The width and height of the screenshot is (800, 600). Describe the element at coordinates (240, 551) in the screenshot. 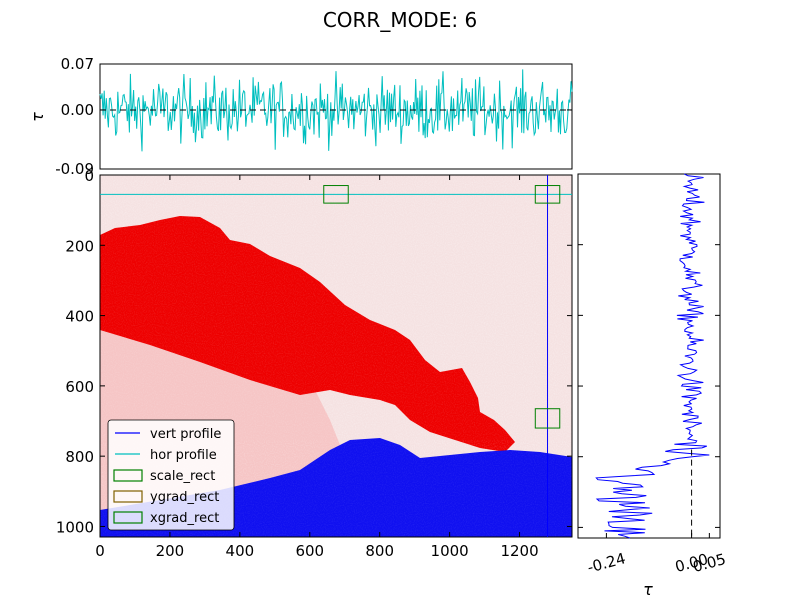

I see `main-xtick-label: 400` at that location.